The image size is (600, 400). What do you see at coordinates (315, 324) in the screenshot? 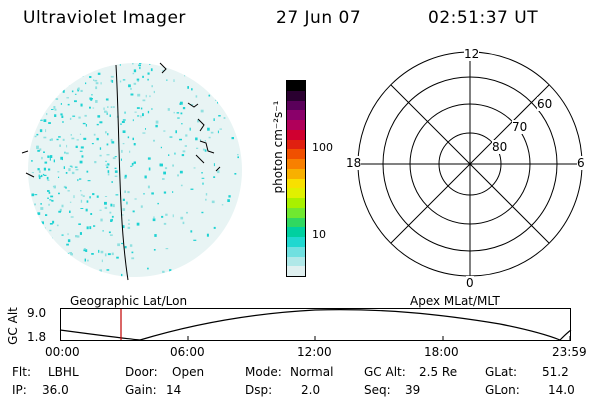
I see `altitude-frame` at bounding box center [315, 324].